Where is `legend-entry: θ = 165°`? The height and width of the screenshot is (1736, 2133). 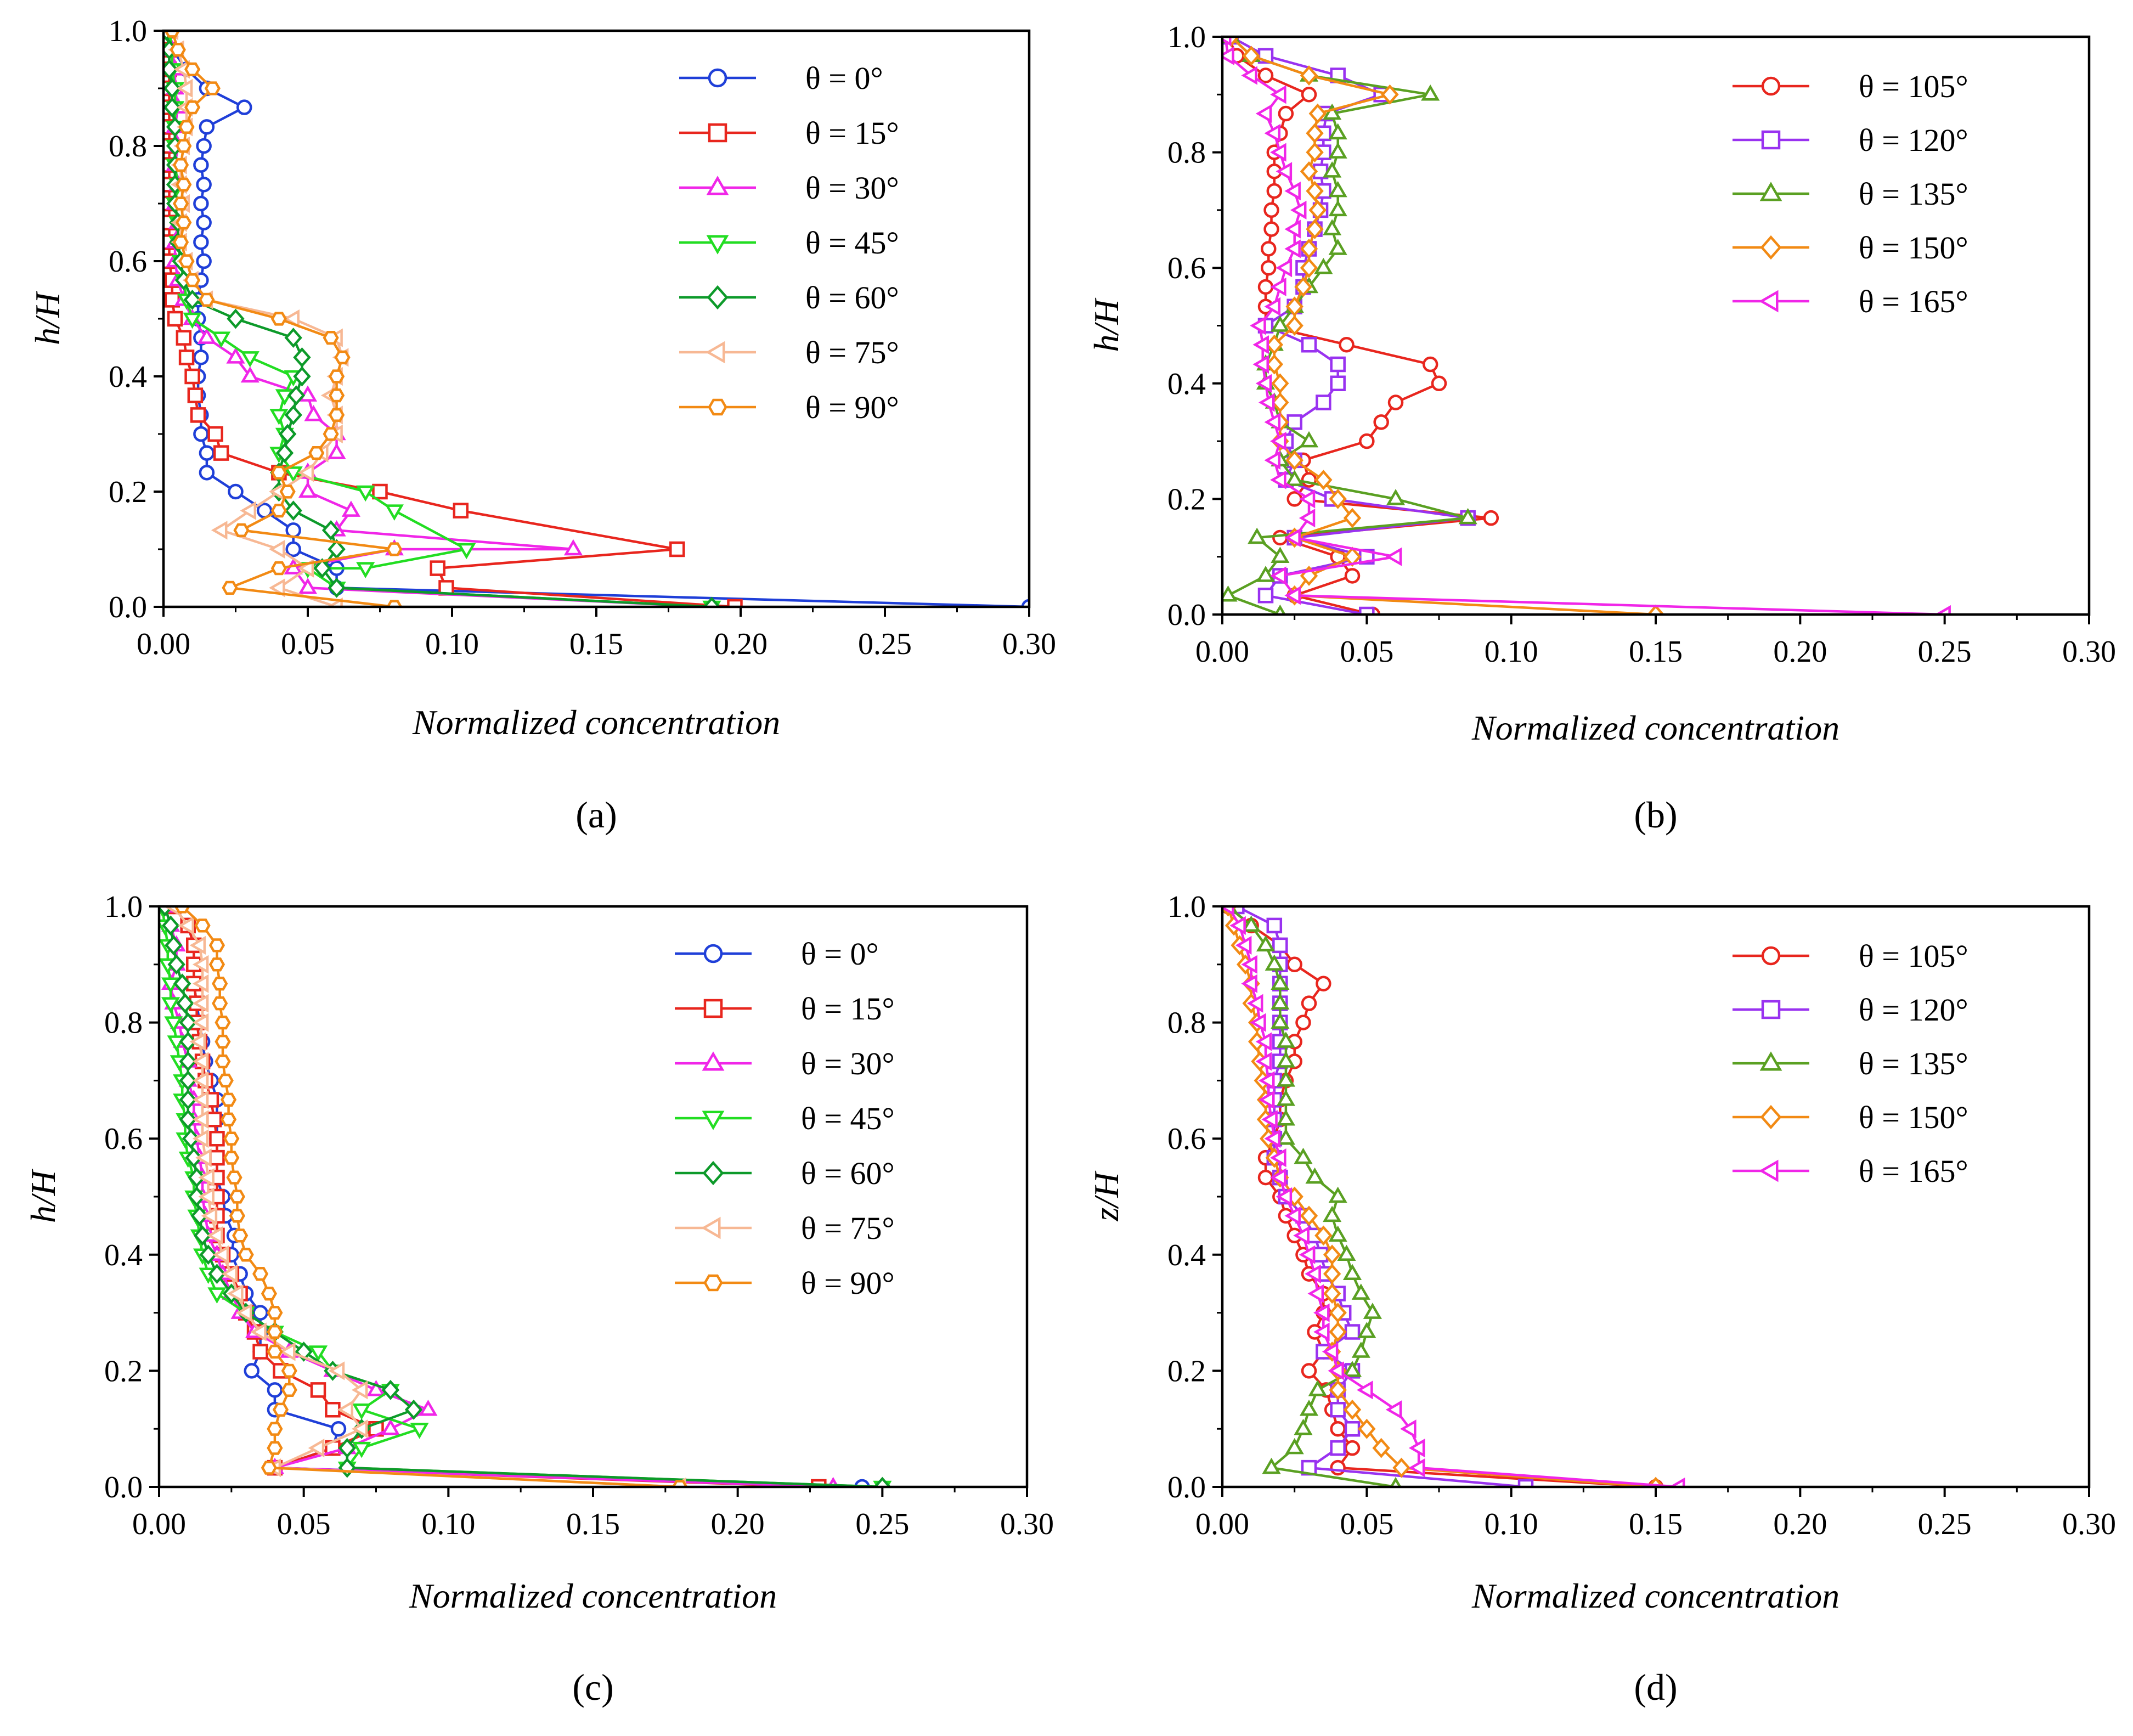
legend-entry: θ = 165° is located at coordinates (1850, 1171).